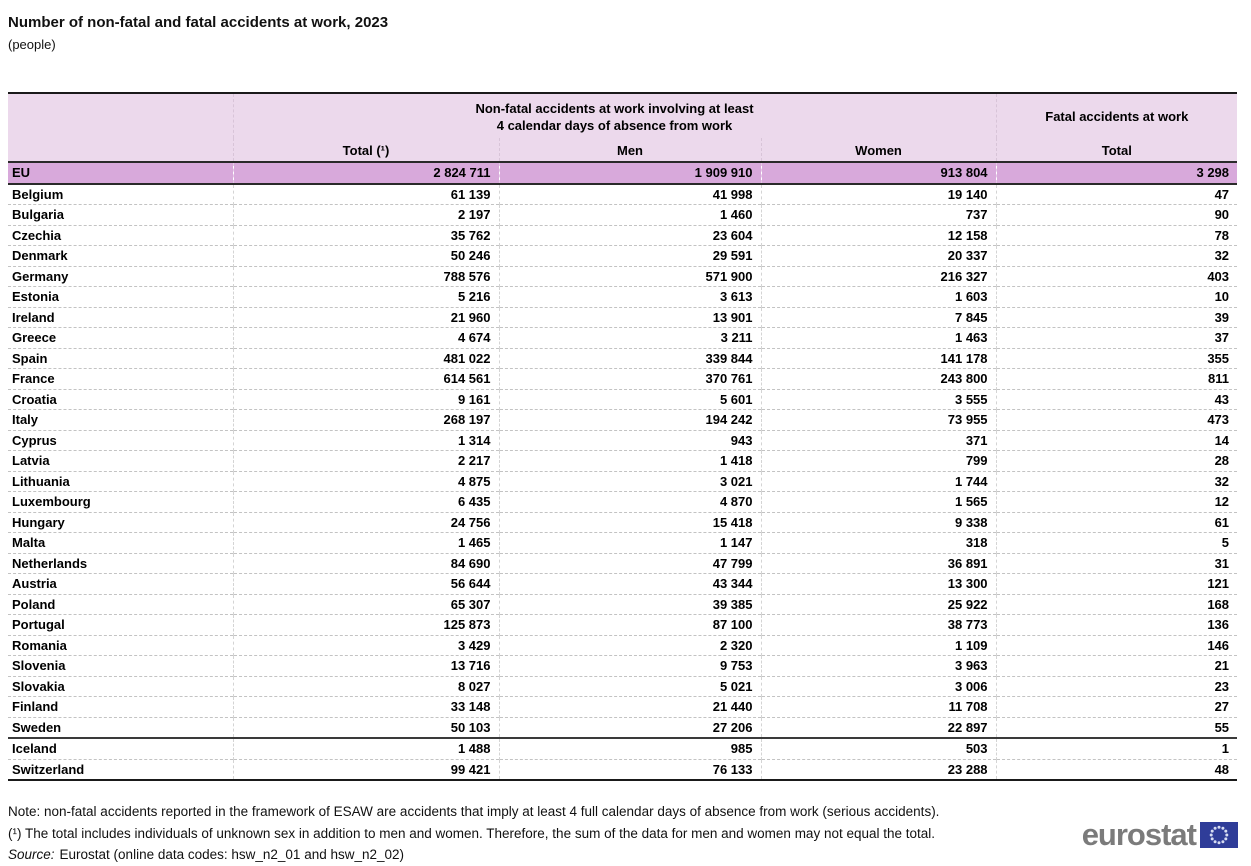 The width and height of the screenshot is (1251, 866). What do you see at coordinates (120, 419) in the screenshot?
I see `country-cell: Italy` at bounding box center [120, 419].